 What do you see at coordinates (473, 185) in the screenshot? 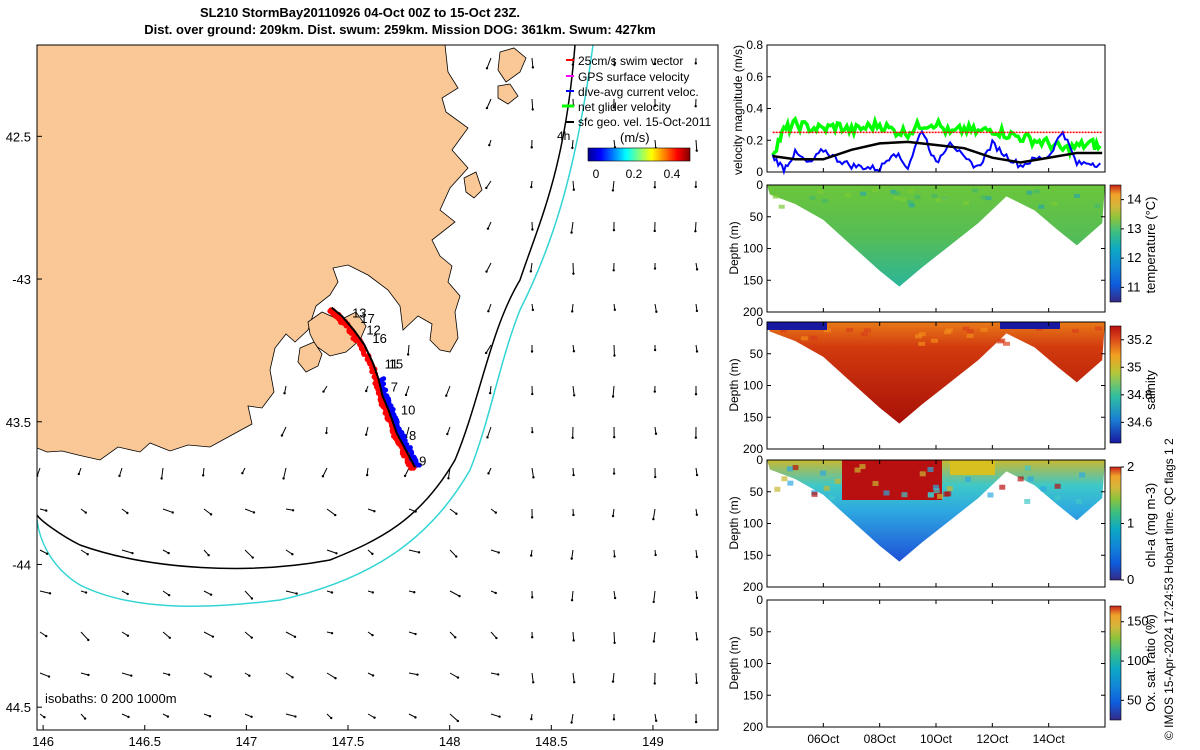
I see `land-freycinet` at bounding box center [473, 185].